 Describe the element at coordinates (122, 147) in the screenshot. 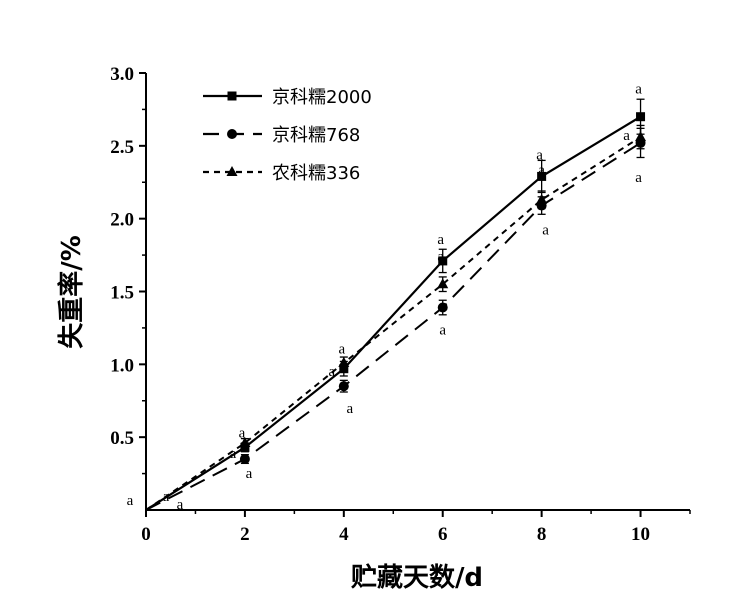

I see `y-tick-label: 2.5` at that location.